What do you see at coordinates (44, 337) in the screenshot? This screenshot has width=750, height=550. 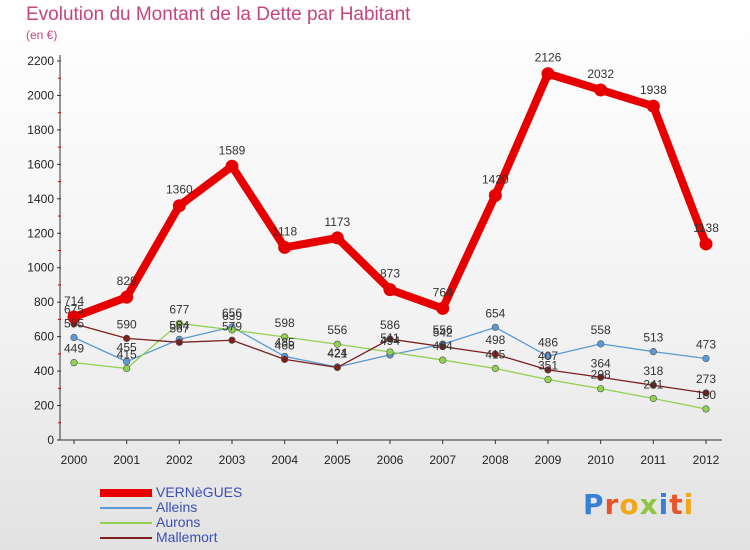 I see `y-tick-label: 600` at bounding box center [44, 337].